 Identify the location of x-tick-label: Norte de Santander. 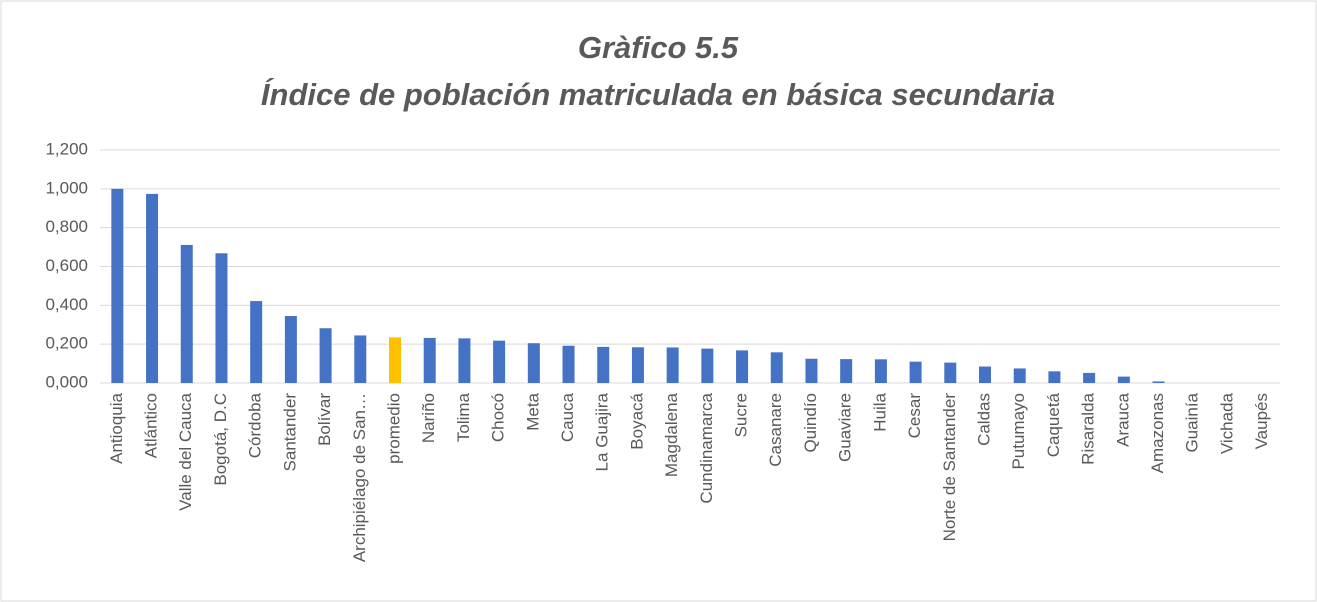
(949, 467).